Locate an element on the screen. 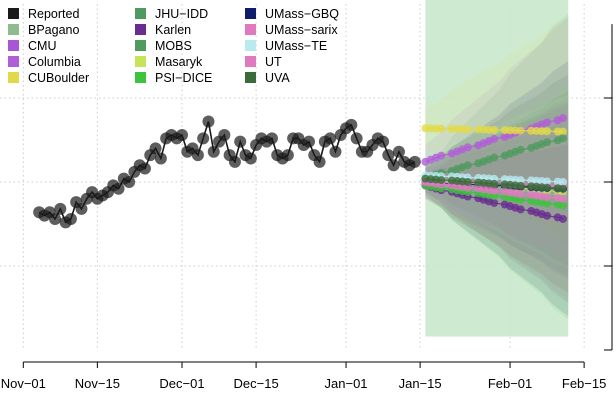 The image size is (616, 395). forecast-series is located at coordinates (494, 168).